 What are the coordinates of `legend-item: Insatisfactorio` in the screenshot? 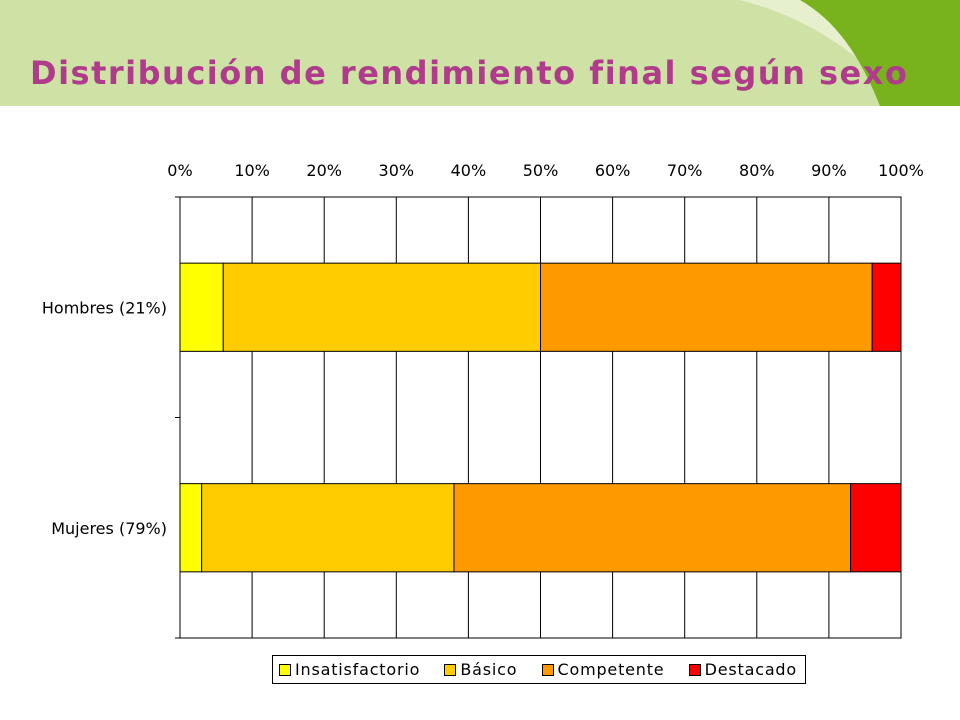 It's located at (349, 669).